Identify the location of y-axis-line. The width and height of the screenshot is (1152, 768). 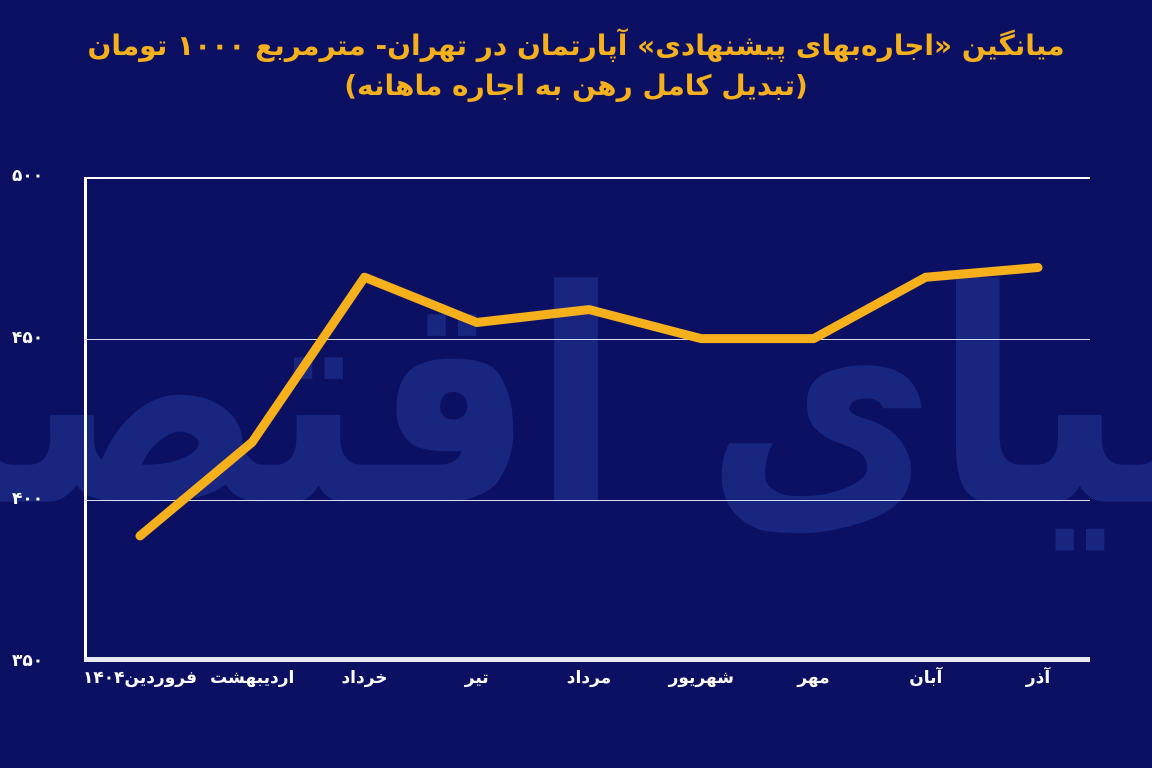
(85, 419).